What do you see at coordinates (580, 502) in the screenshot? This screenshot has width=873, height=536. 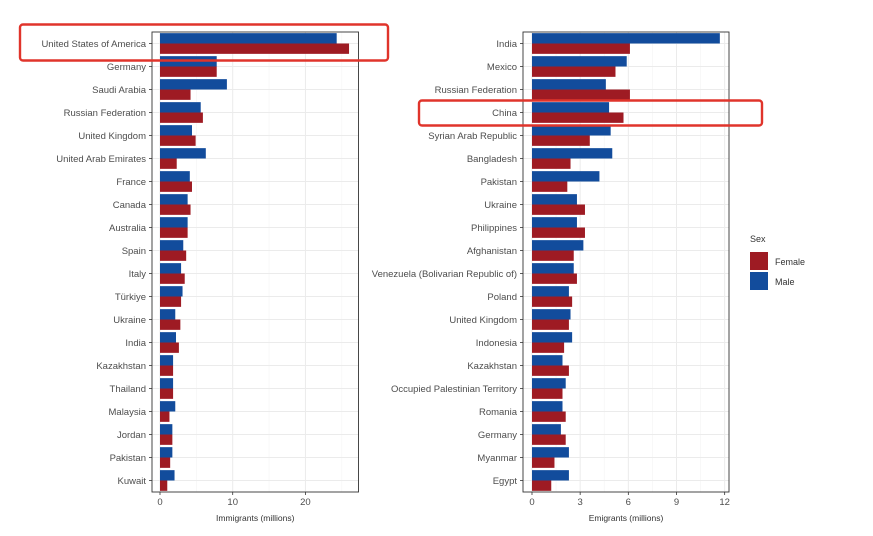 I see `x-tick-label: 3` at bounding box center [580, 502].